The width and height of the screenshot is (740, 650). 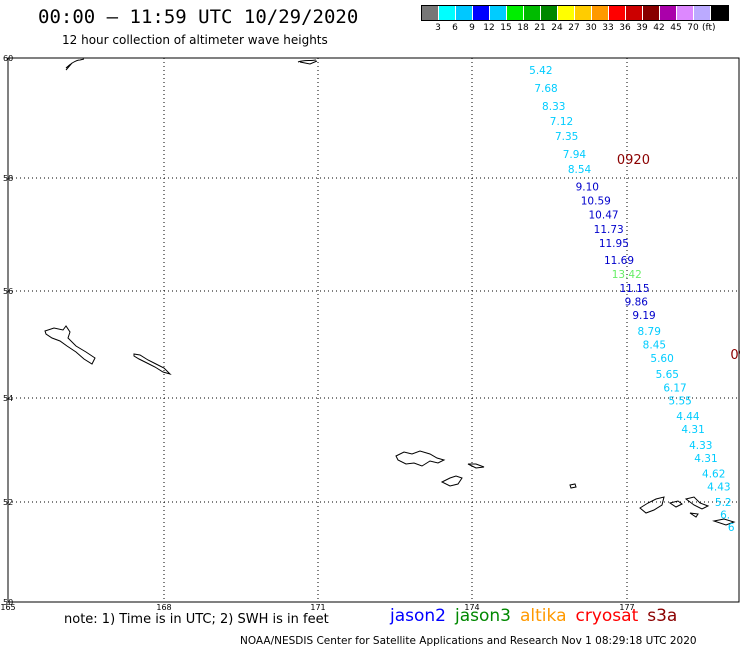 I want to click on lat-label-56: 56, so click(x=8, y=291).